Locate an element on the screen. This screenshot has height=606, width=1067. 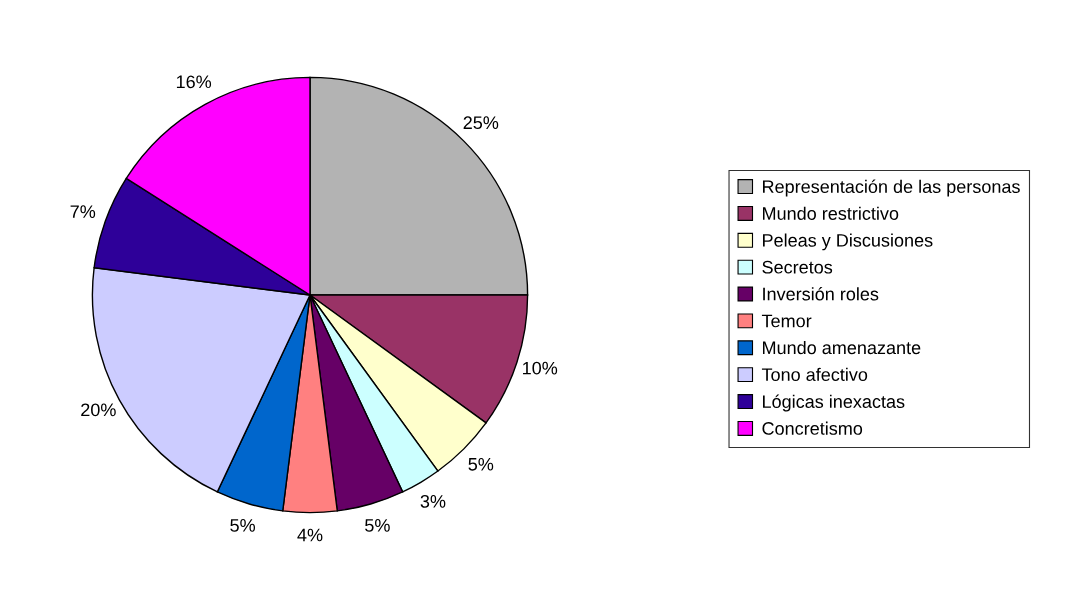
legend-label: Mundo amenazante is located at coordinates (842, 347).